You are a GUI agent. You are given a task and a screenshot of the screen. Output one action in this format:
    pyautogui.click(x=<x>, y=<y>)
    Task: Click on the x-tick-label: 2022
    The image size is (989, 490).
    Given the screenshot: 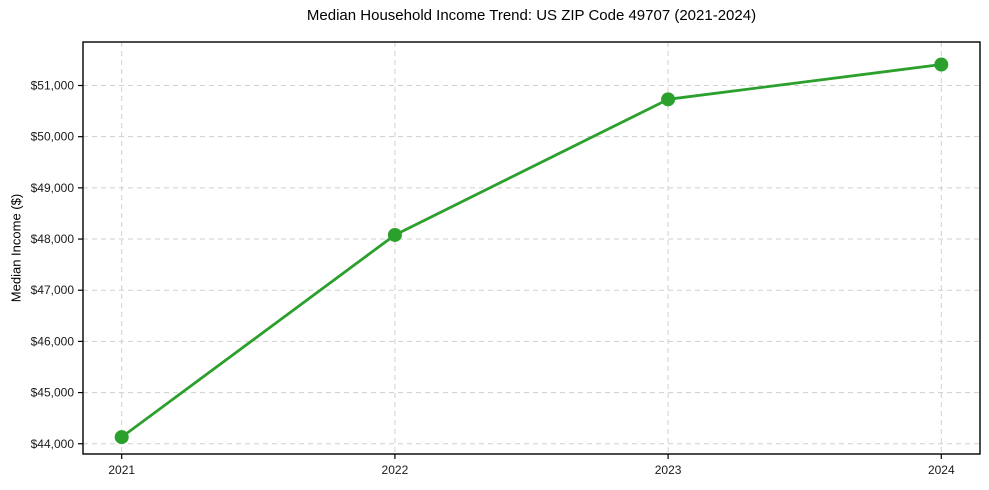 What is the action you would take?
    pyautogui.click(x=395, y=470)
    